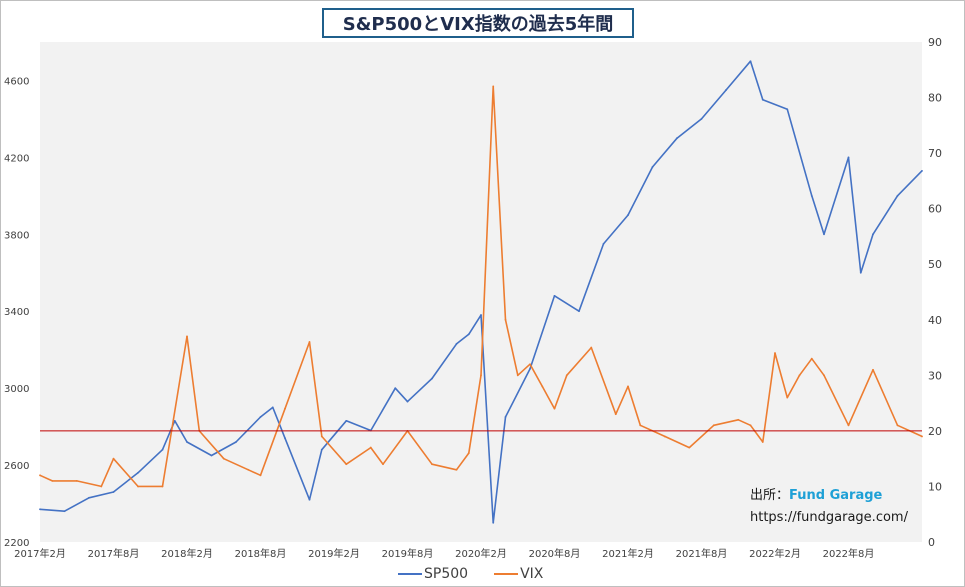 This screenshot has height=587, width=965. Describe the element at coordinates (478, 23) in the screenshot. I see `chart-title: S&P500とVIX指数の過去5年間` at that location.